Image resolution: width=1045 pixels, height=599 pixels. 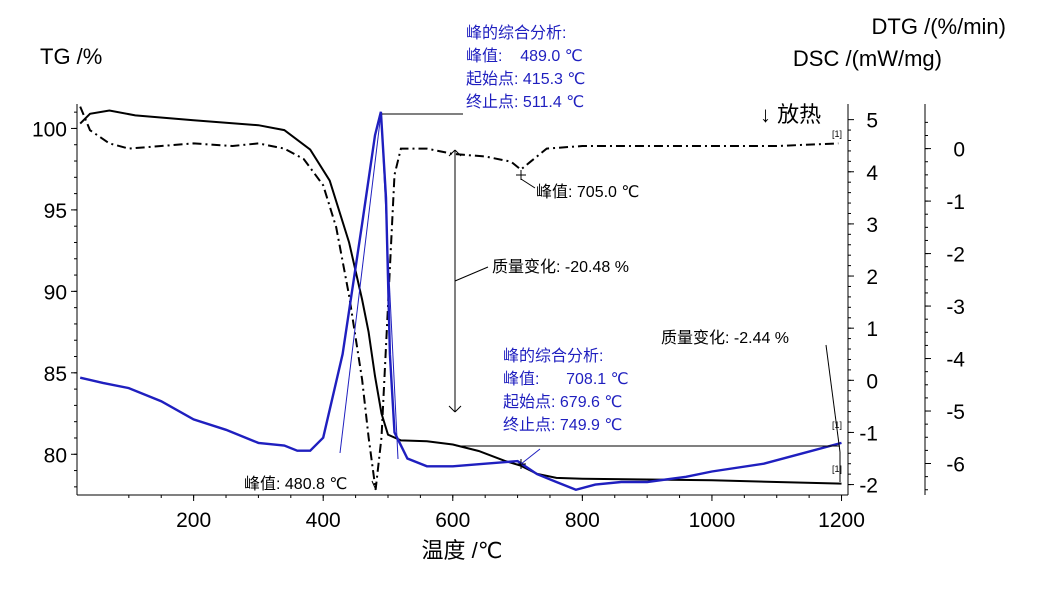 I want to click on annotation-line: 终止点: 511.4 ℃, so click(x=525, y=102).